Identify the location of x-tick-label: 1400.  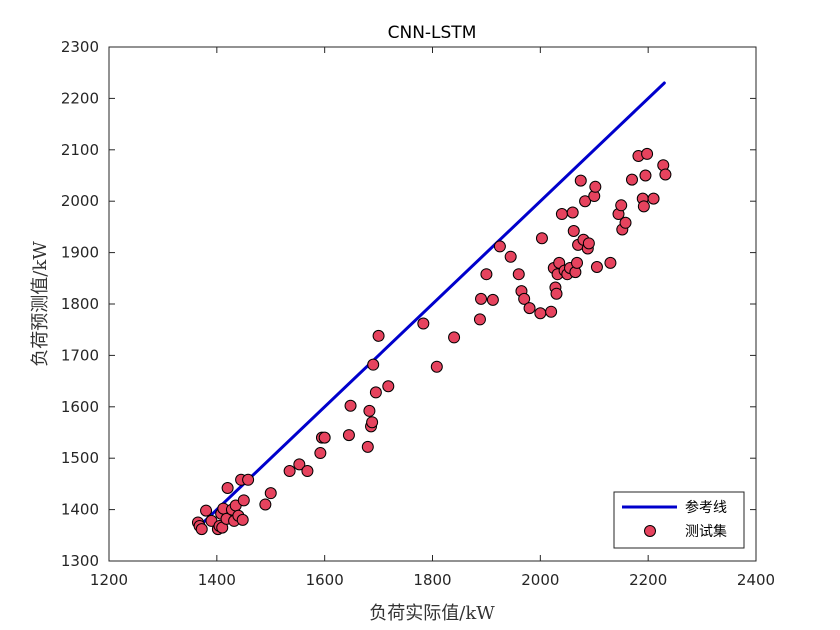
(217, 580).